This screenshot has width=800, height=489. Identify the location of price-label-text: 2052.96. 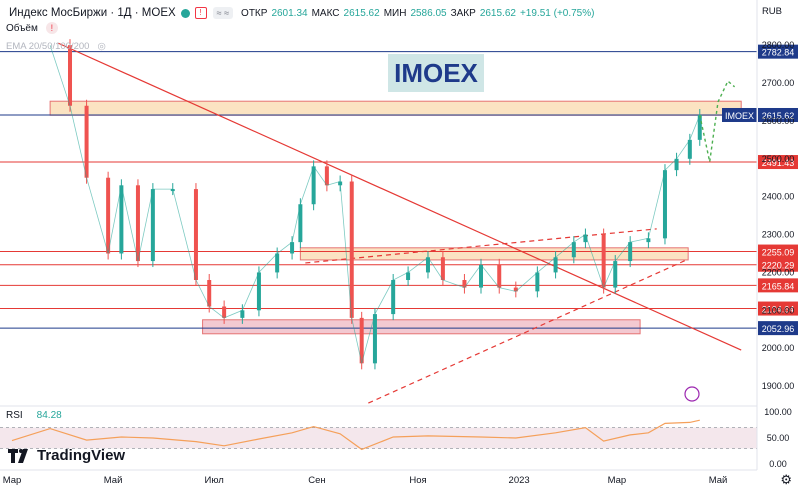
(778, 329).